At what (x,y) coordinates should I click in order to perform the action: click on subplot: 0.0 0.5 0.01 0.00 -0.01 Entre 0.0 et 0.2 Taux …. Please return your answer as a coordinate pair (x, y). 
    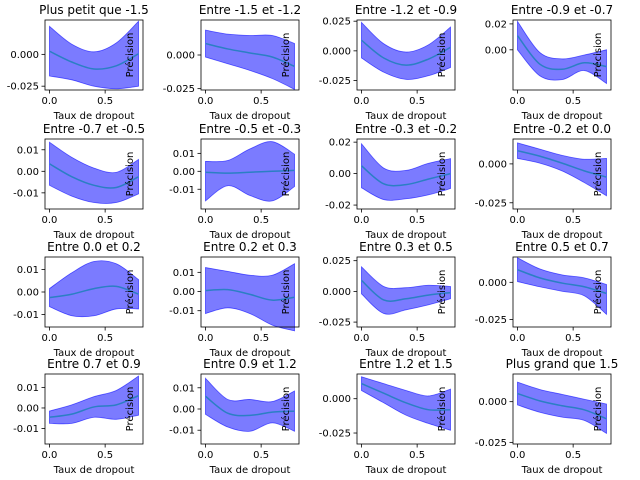
    Looking at the image, I should click on (78, 299).